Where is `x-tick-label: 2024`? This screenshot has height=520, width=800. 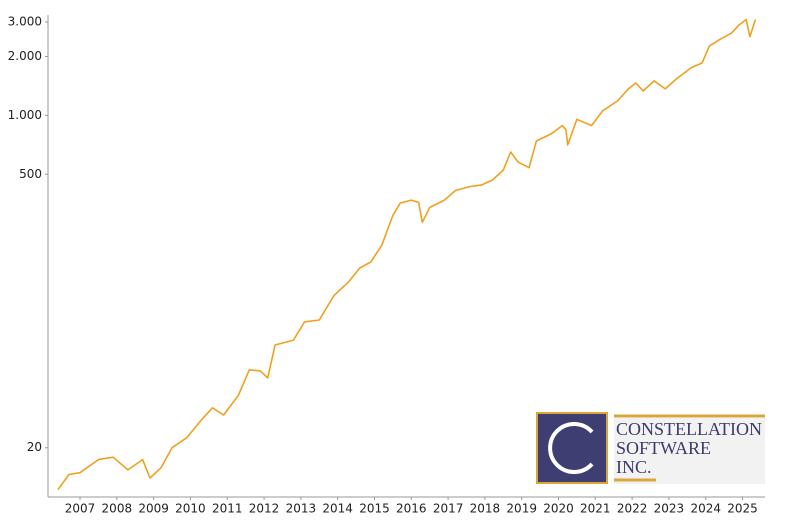
x-tick-label: 2024 is located at coordinates (705, 509).